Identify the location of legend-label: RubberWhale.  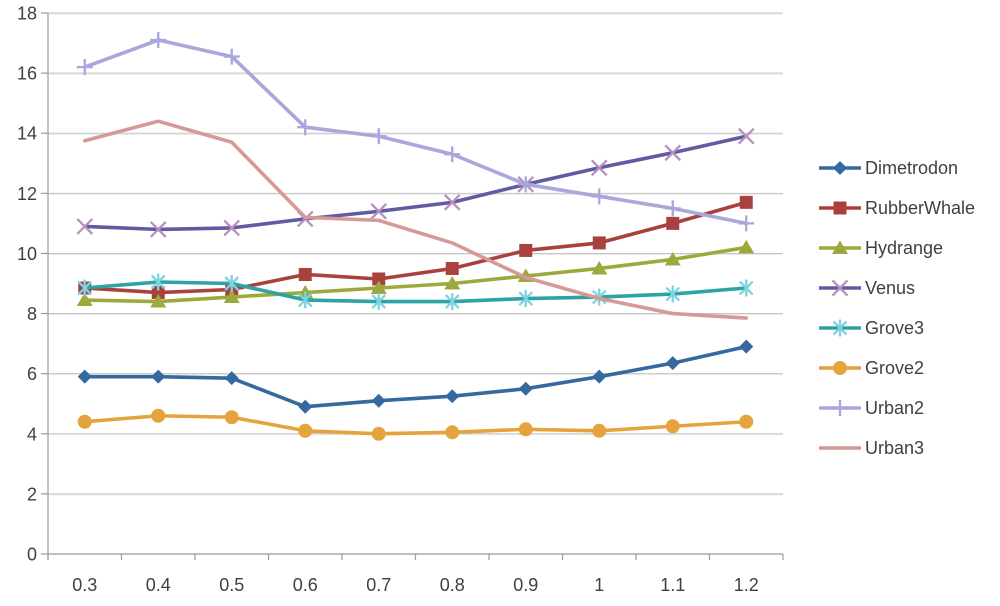
(920, 207).